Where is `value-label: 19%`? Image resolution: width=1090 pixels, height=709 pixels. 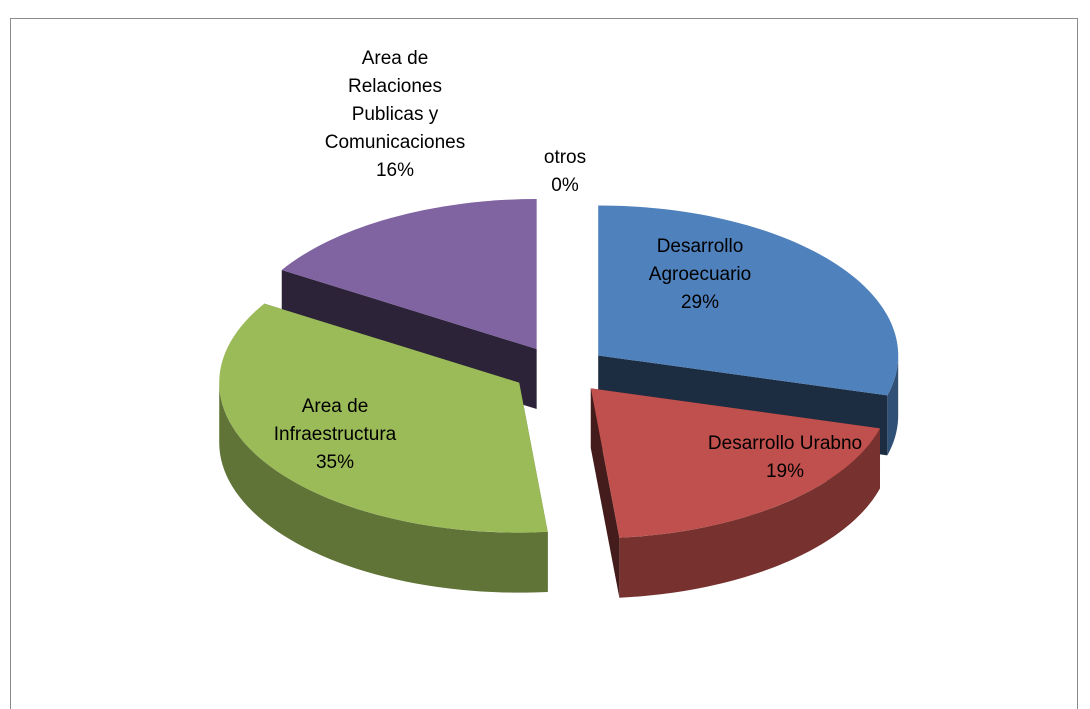
value-label: 19% is located at coordinates (785, 471).